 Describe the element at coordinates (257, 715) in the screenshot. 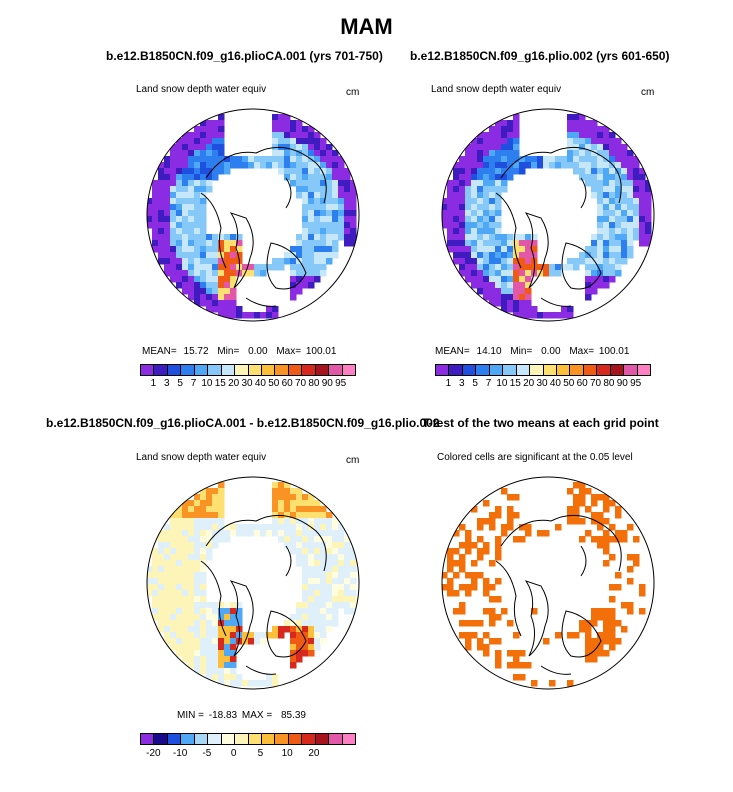

I see `panel3-max-label: MAX =` at that location.